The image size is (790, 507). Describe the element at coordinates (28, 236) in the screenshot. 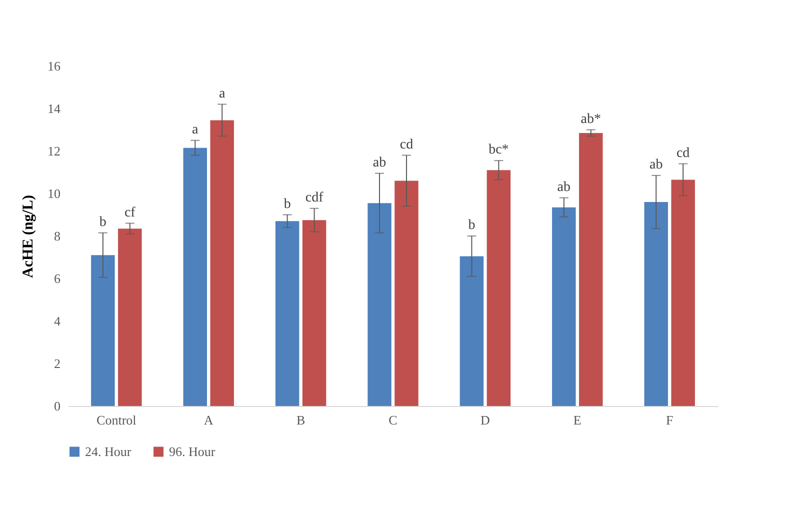

I see `y-axis-title: AcHE (ng/L)` at that location.